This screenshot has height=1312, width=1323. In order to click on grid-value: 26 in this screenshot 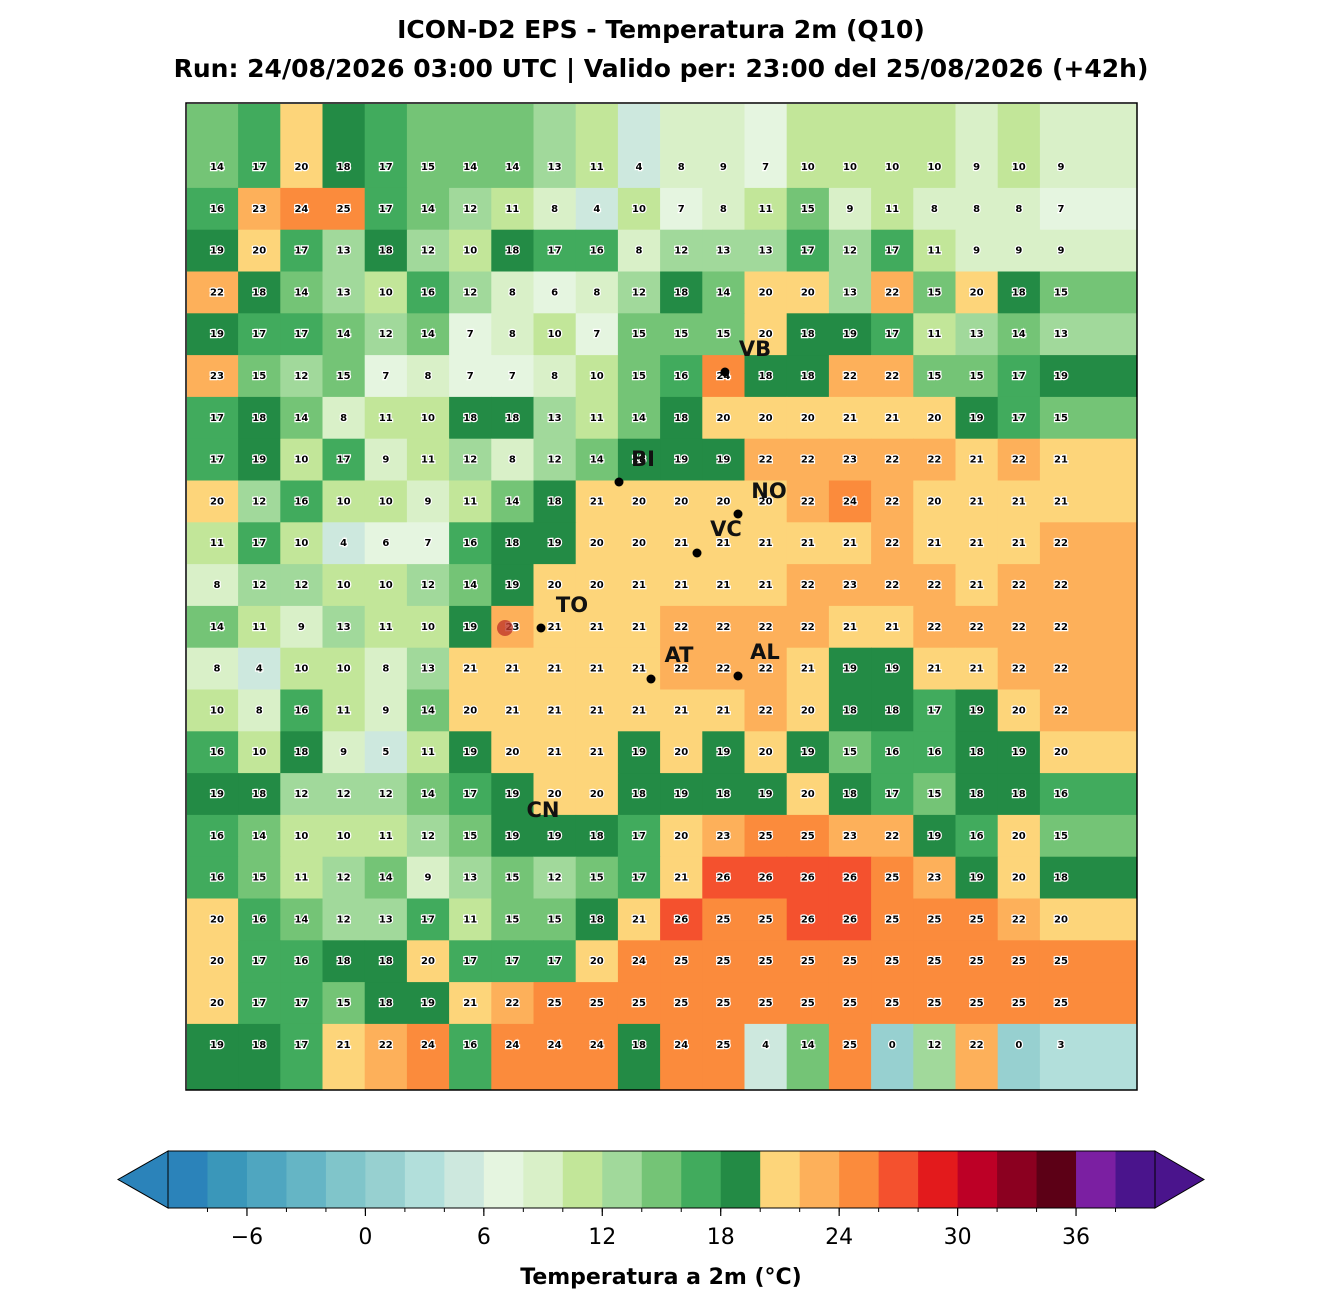, I will do `click(808, 919)`.